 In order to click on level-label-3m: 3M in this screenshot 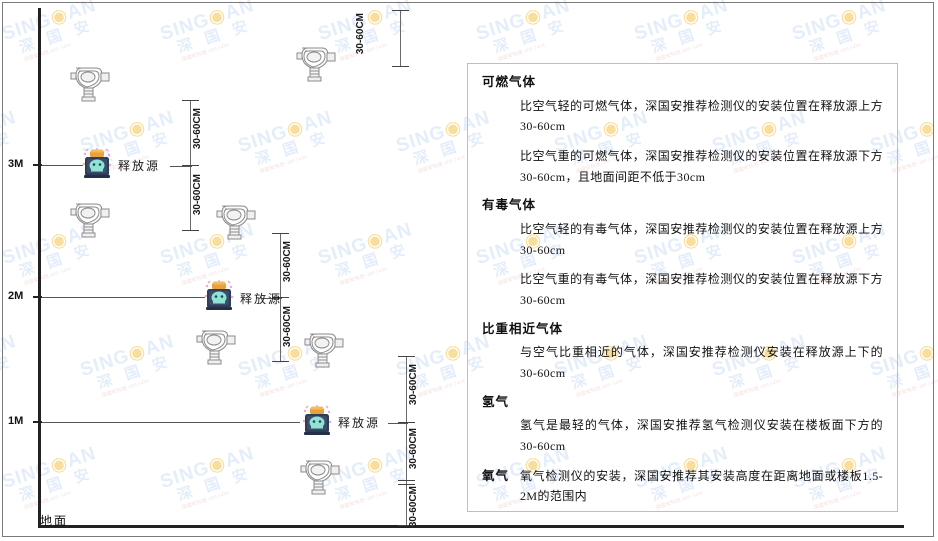, I will do `click(16, 164)`.